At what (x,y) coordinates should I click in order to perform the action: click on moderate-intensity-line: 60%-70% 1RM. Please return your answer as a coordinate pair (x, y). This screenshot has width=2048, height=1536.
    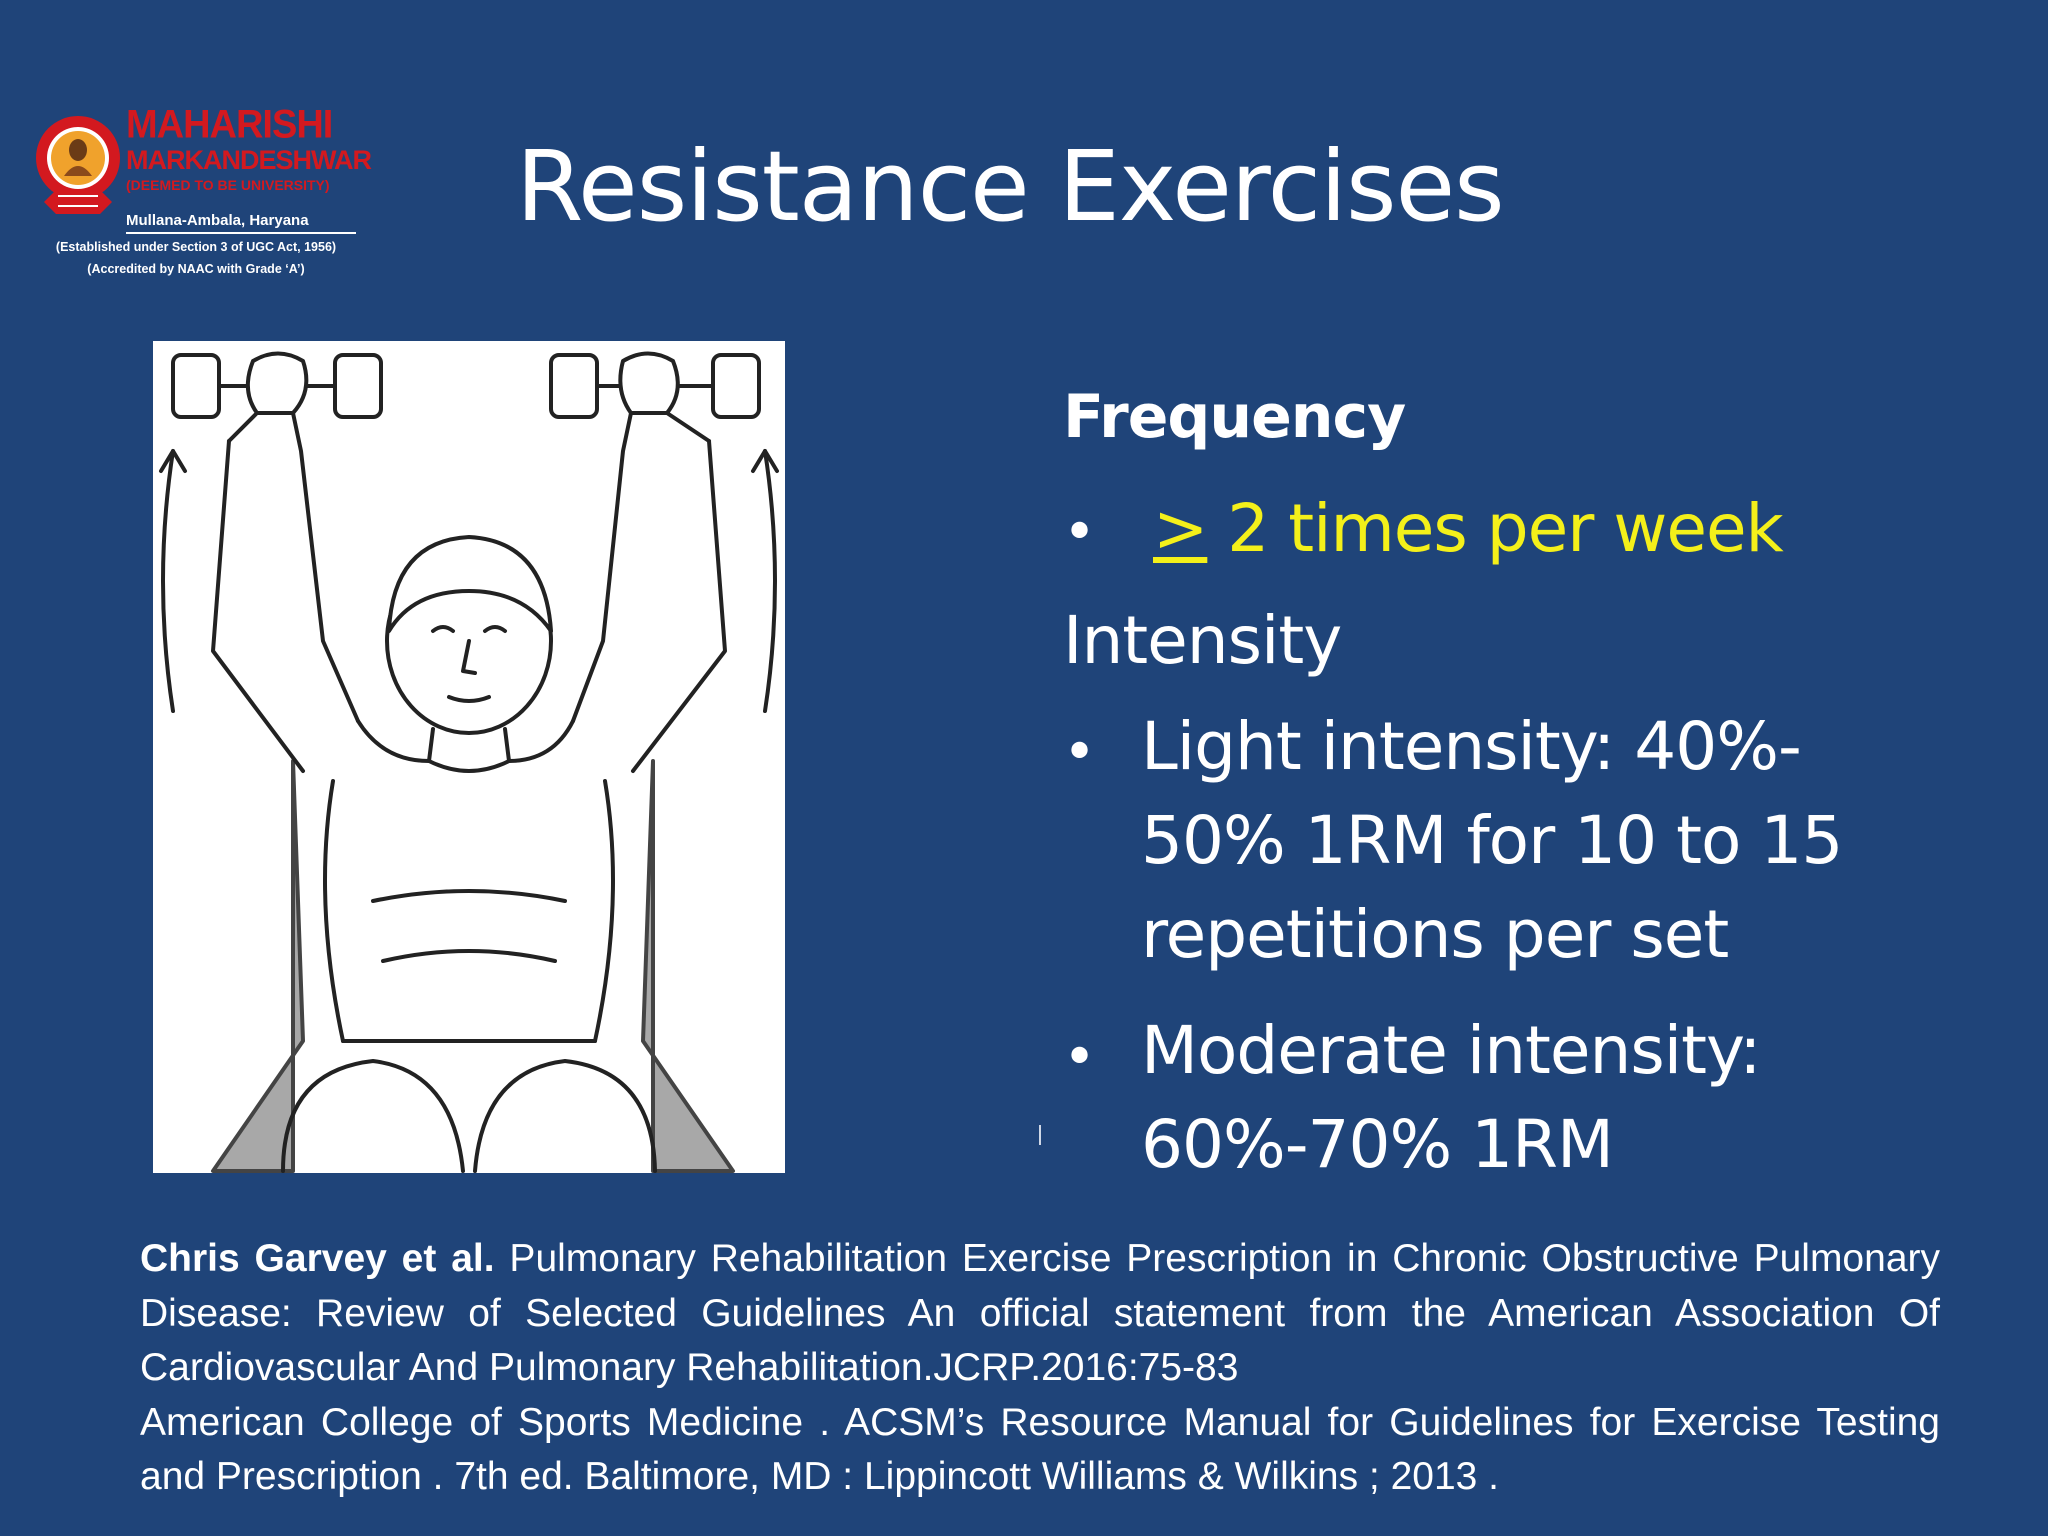
    Looking at the image, I should click on (1377, 1144).